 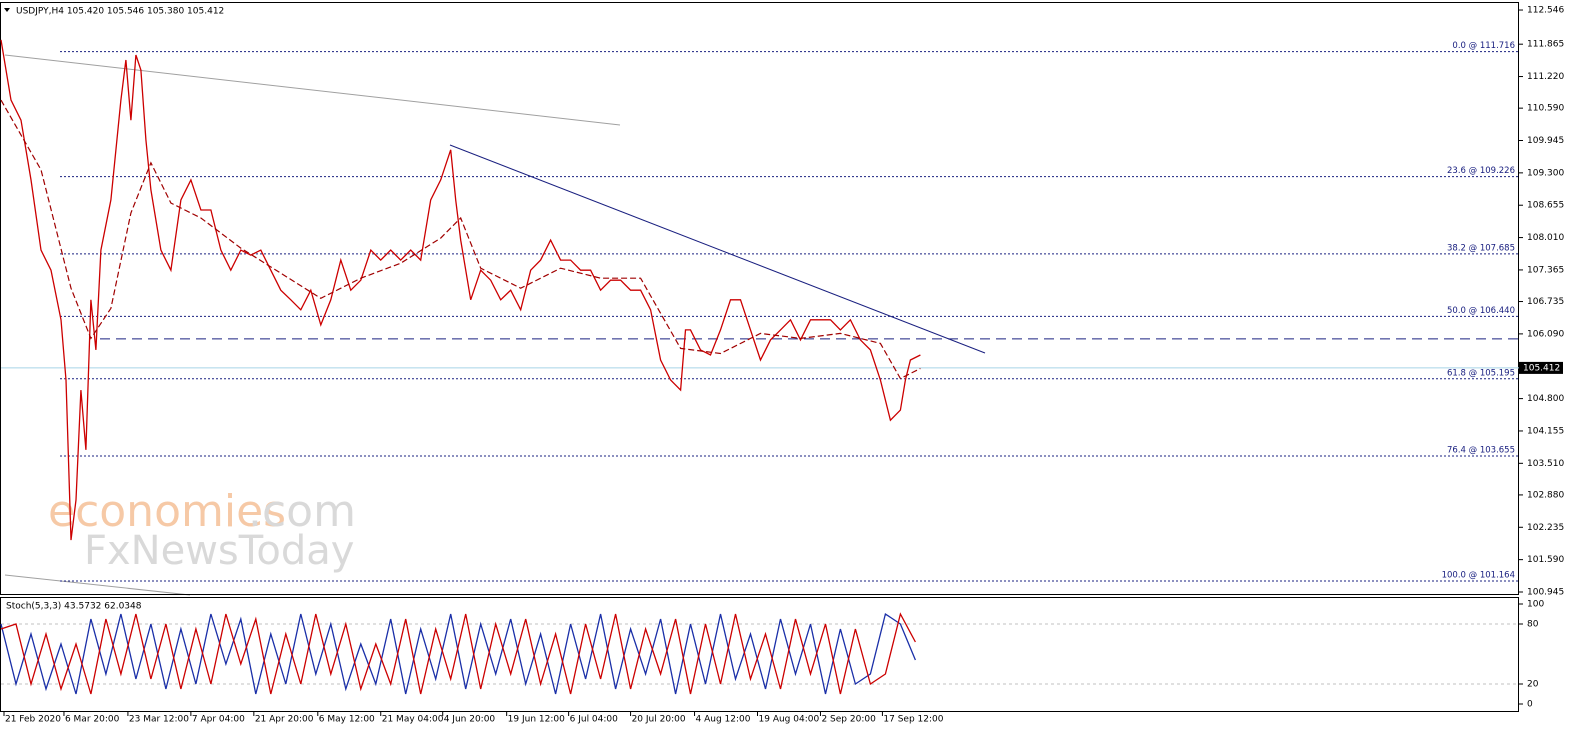 What do you see at coordinates (848, 720) in the screenshot?
I see `x-tick-label: 2 Sep 20:00` at bounding box center [848, 720].